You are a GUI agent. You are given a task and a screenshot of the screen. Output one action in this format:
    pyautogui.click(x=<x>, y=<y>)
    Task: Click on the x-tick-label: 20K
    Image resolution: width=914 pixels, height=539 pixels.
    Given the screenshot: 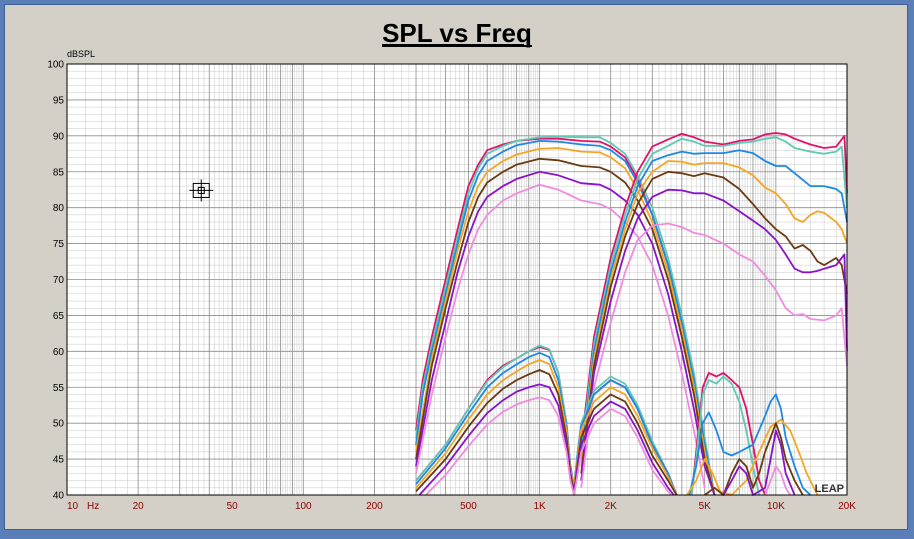 What is the action you would take?
    pyautogui.click(x=847, y=506)
    